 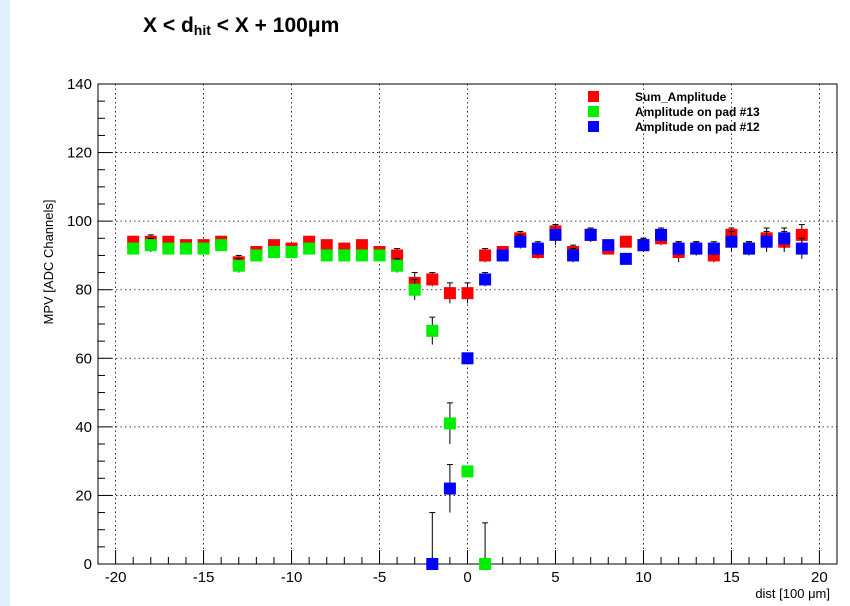 What do you see at coordinates (79, 153) in the screenshot?
I see `y-tick-label: 120` at bounding box center [79, 153].